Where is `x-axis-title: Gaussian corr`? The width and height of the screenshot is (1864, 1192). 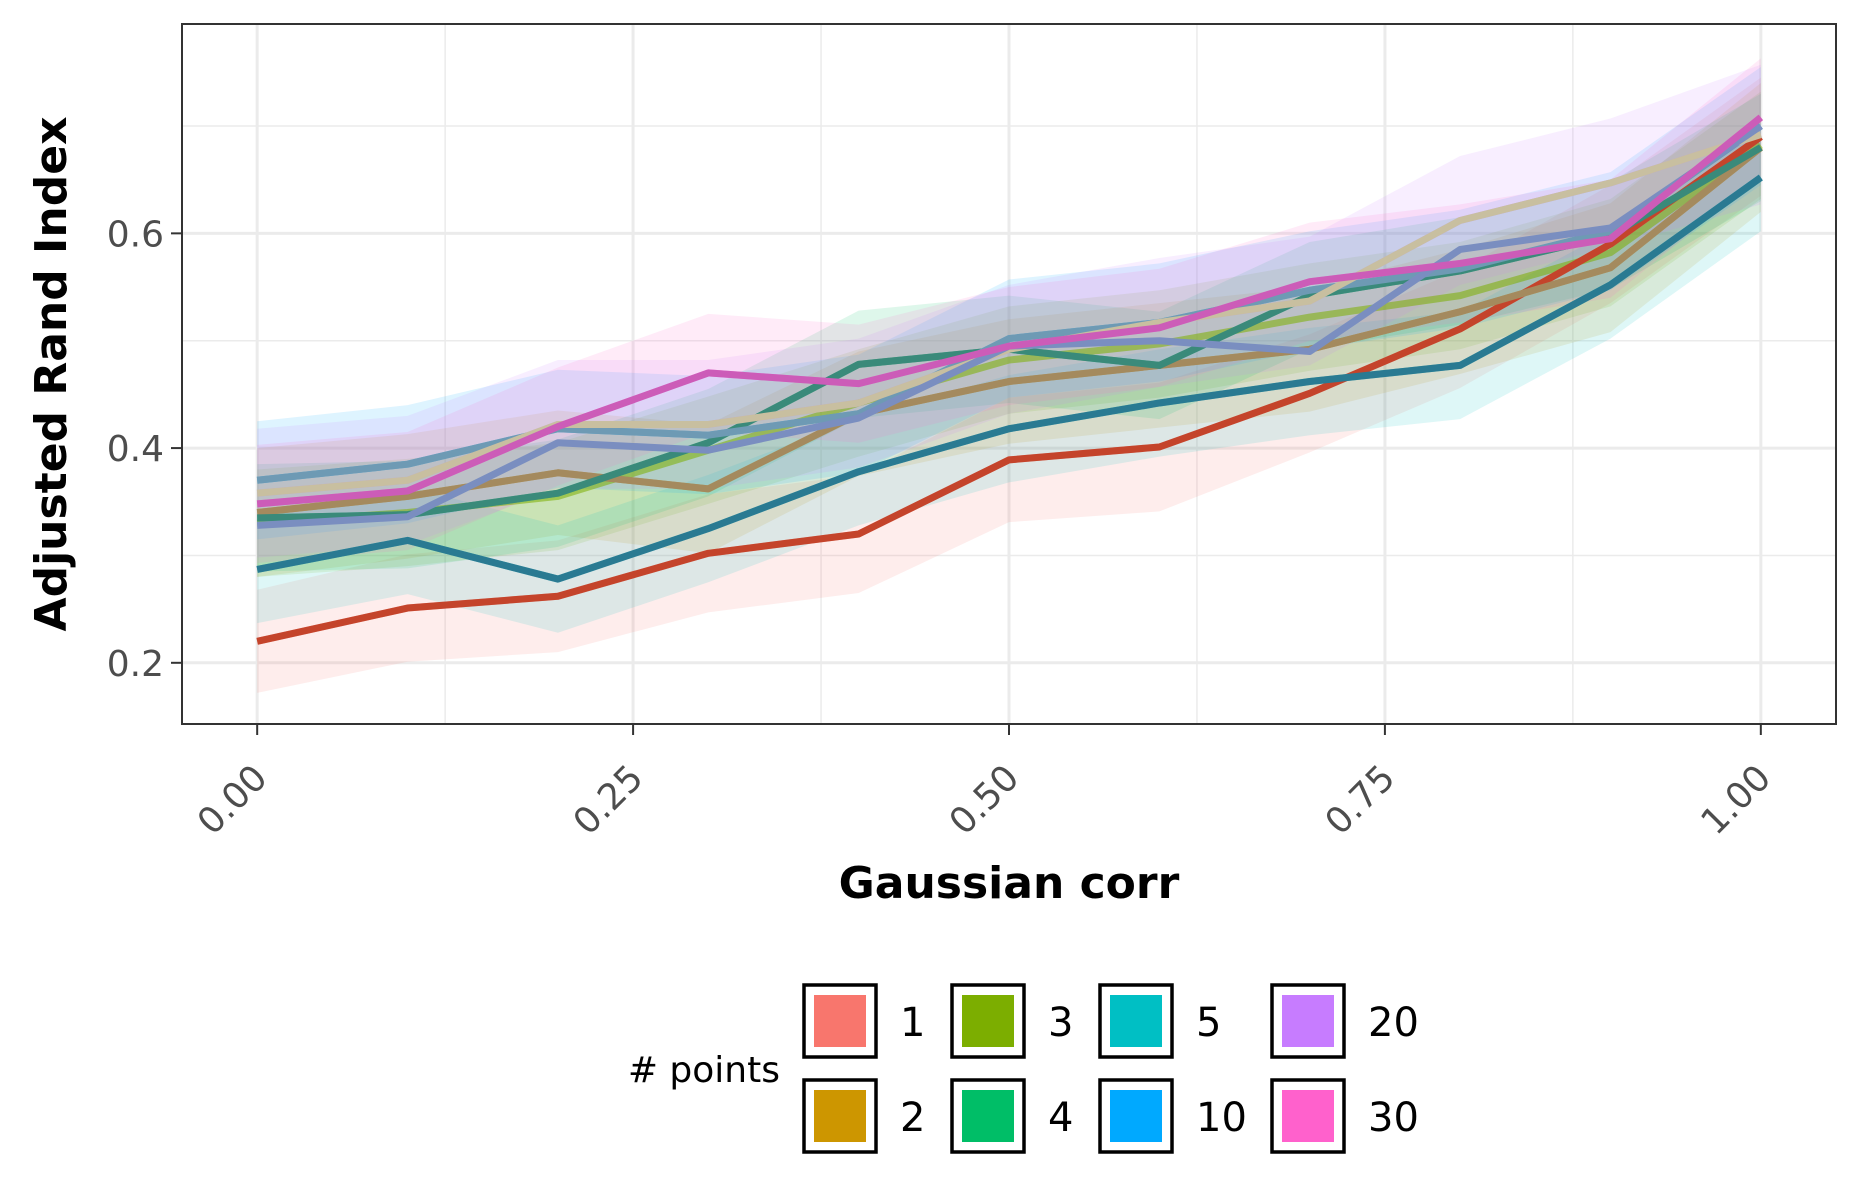
x-axis-title: Gaussian corr is located at coordinates (1009, 883).